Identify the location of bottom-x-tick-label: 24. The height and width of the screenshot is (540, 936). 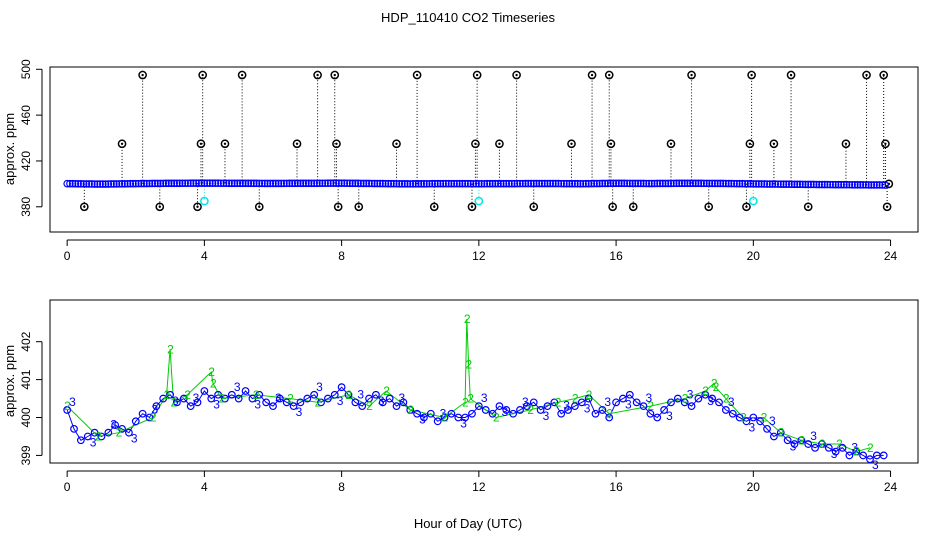
(891, 487).